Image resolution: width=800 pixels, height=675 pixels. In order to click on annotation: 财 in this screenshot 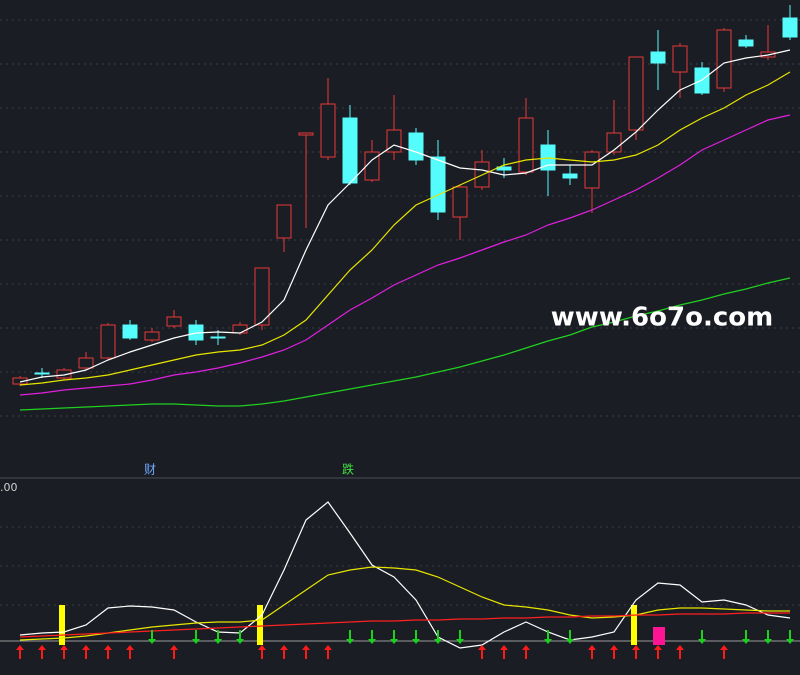, I will do `click(150, 470)`.